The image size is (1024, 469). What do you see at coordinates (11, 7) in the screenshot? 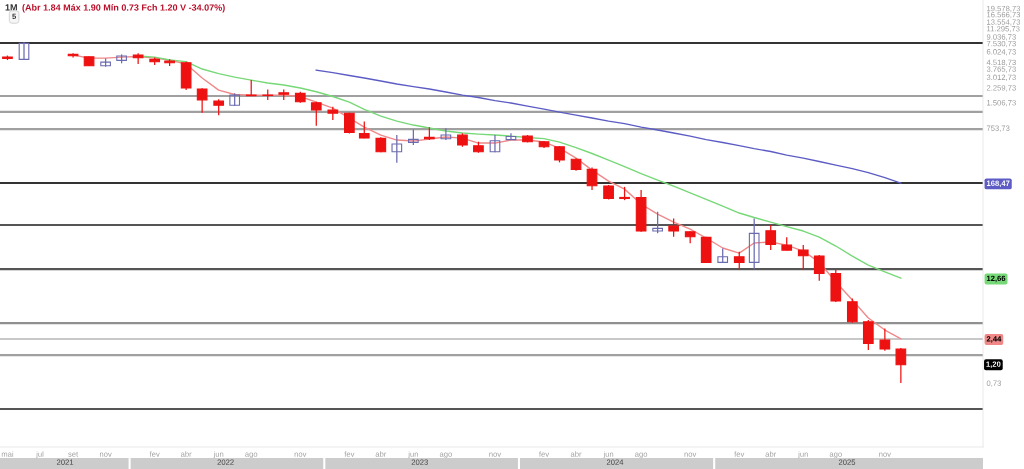
I see `chart-title: 1M` at bounding box center [11, 7].